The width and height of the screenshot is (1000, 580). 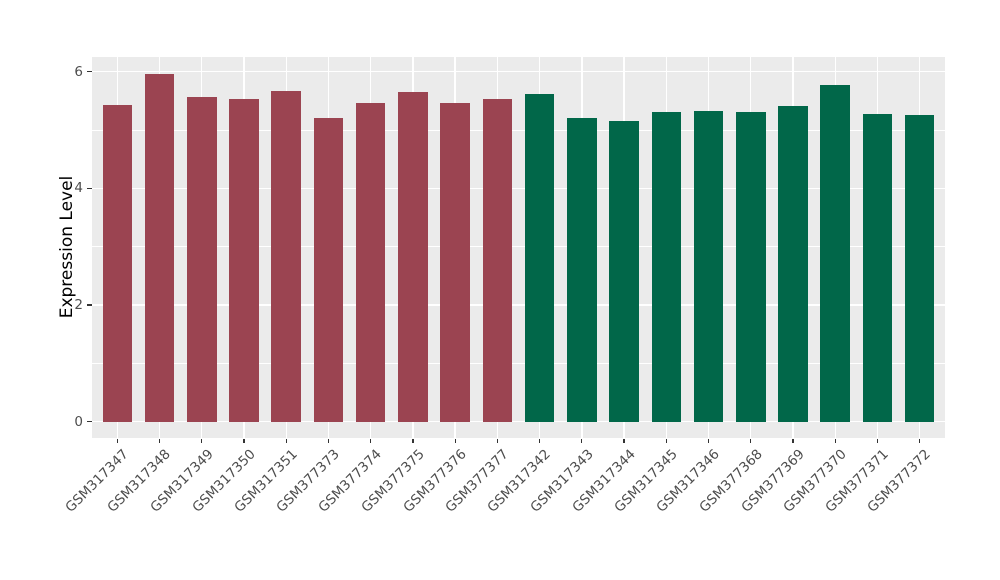 What do you see at coordinates (666, 266) in the screenshot?
I see `bar-GSM317345` at bounding box center [666, 266].